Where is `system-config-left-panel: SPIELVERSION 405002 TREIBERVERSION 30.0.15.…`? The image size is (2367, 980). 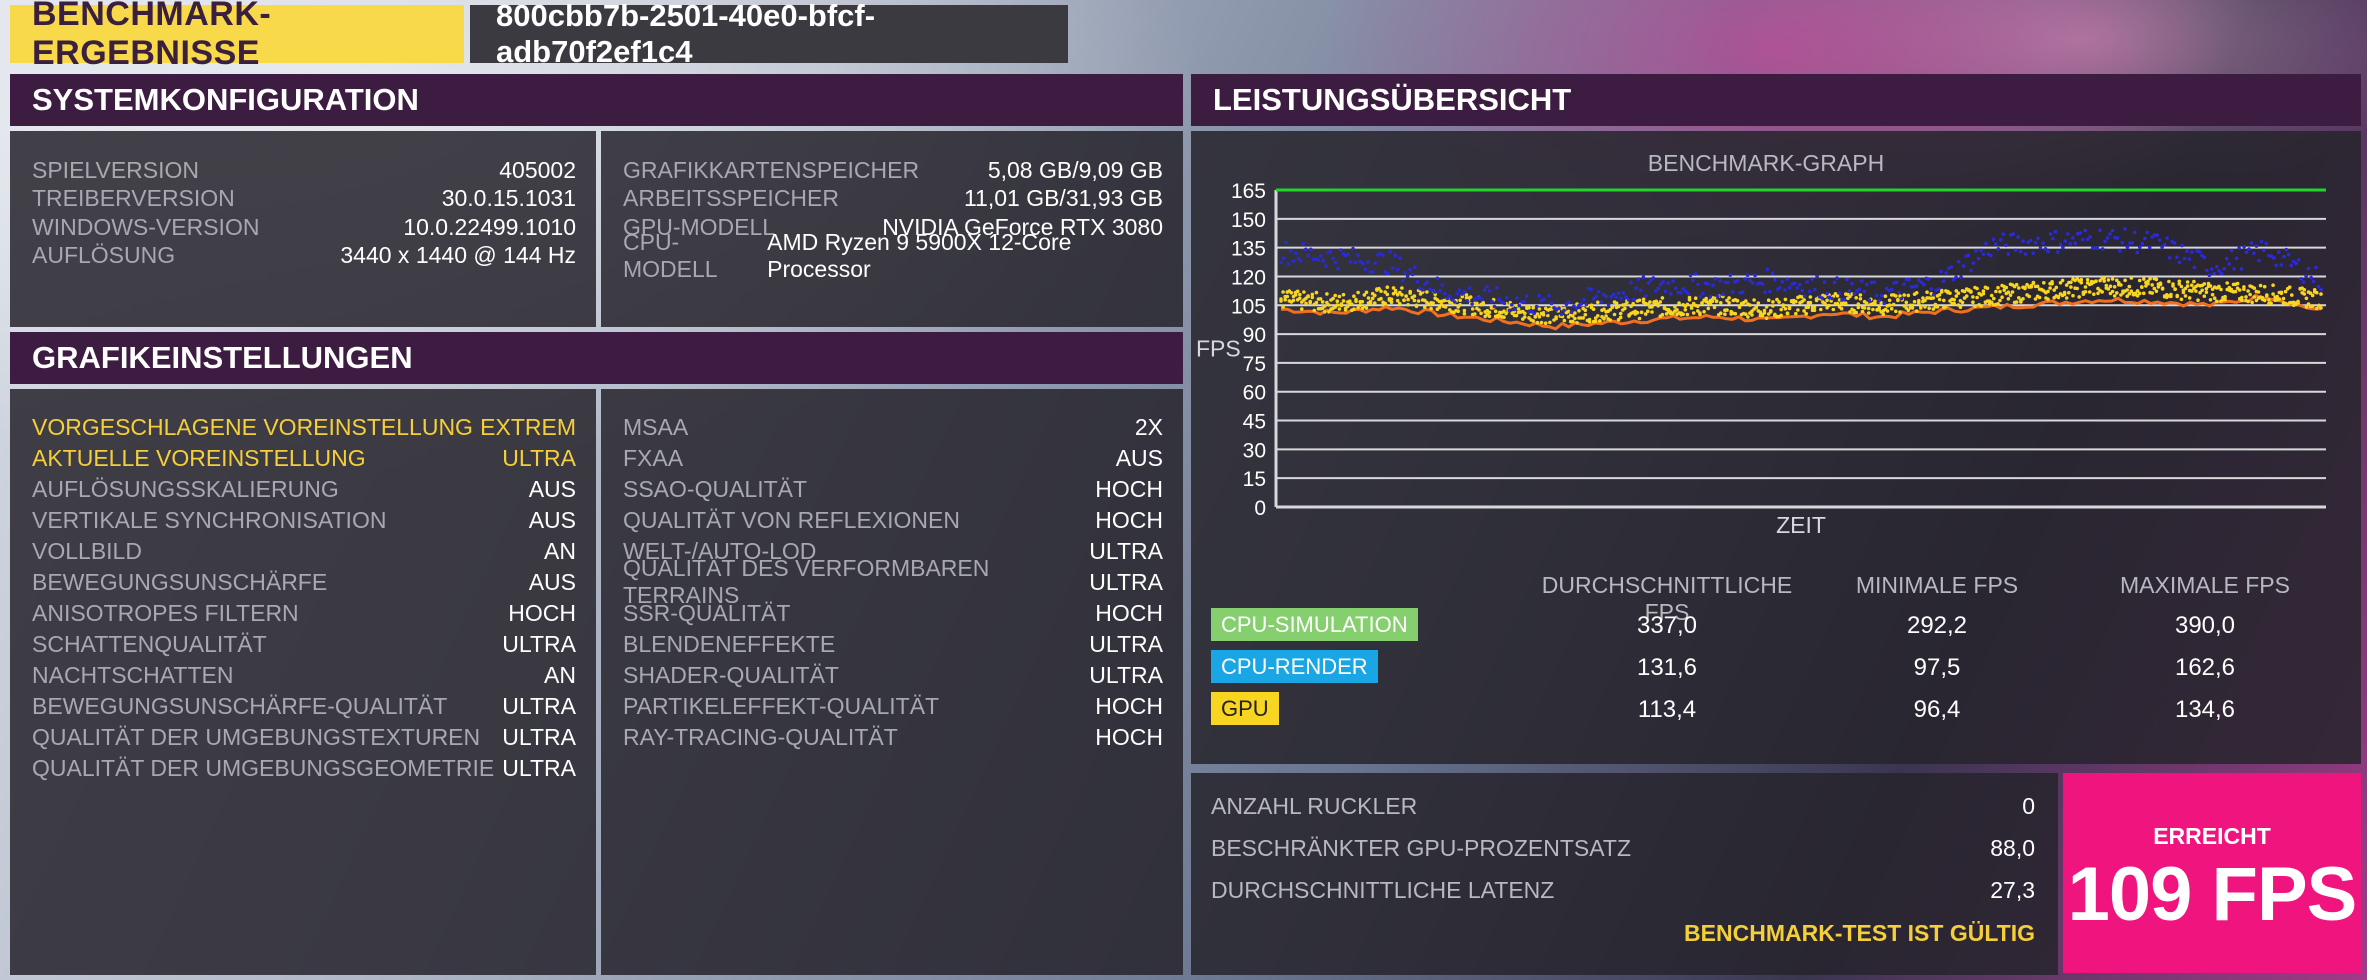 system-config-left-panel: SPIELVERSION 405002 TREIBERVERSION 30.0.15.… is located at coordinates (303, 229).